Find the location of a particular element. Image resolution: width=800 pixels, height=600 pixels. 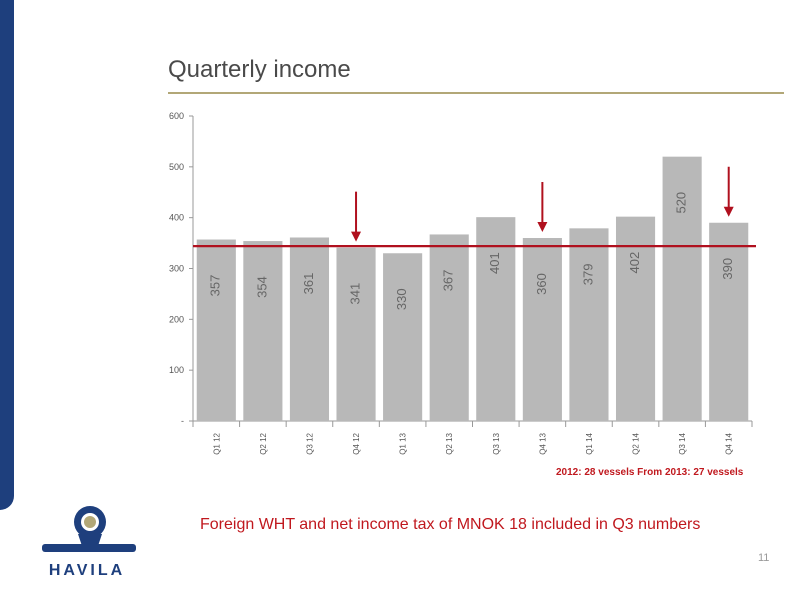

bar-value-label: 361 is located at coordinates (308, 284).